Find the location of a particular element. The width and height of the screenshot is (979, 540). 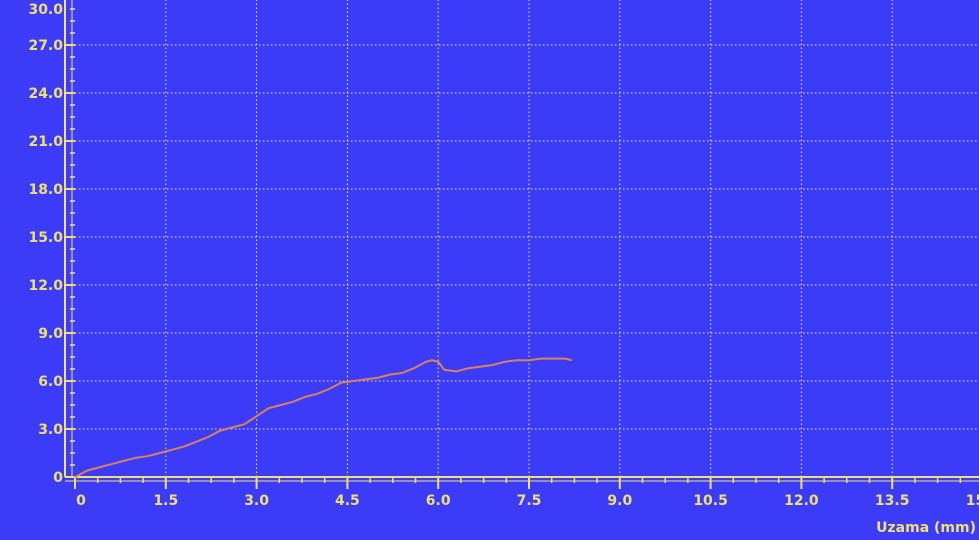

x-tick-label: 12.0 is located at coordinates (801, 501).